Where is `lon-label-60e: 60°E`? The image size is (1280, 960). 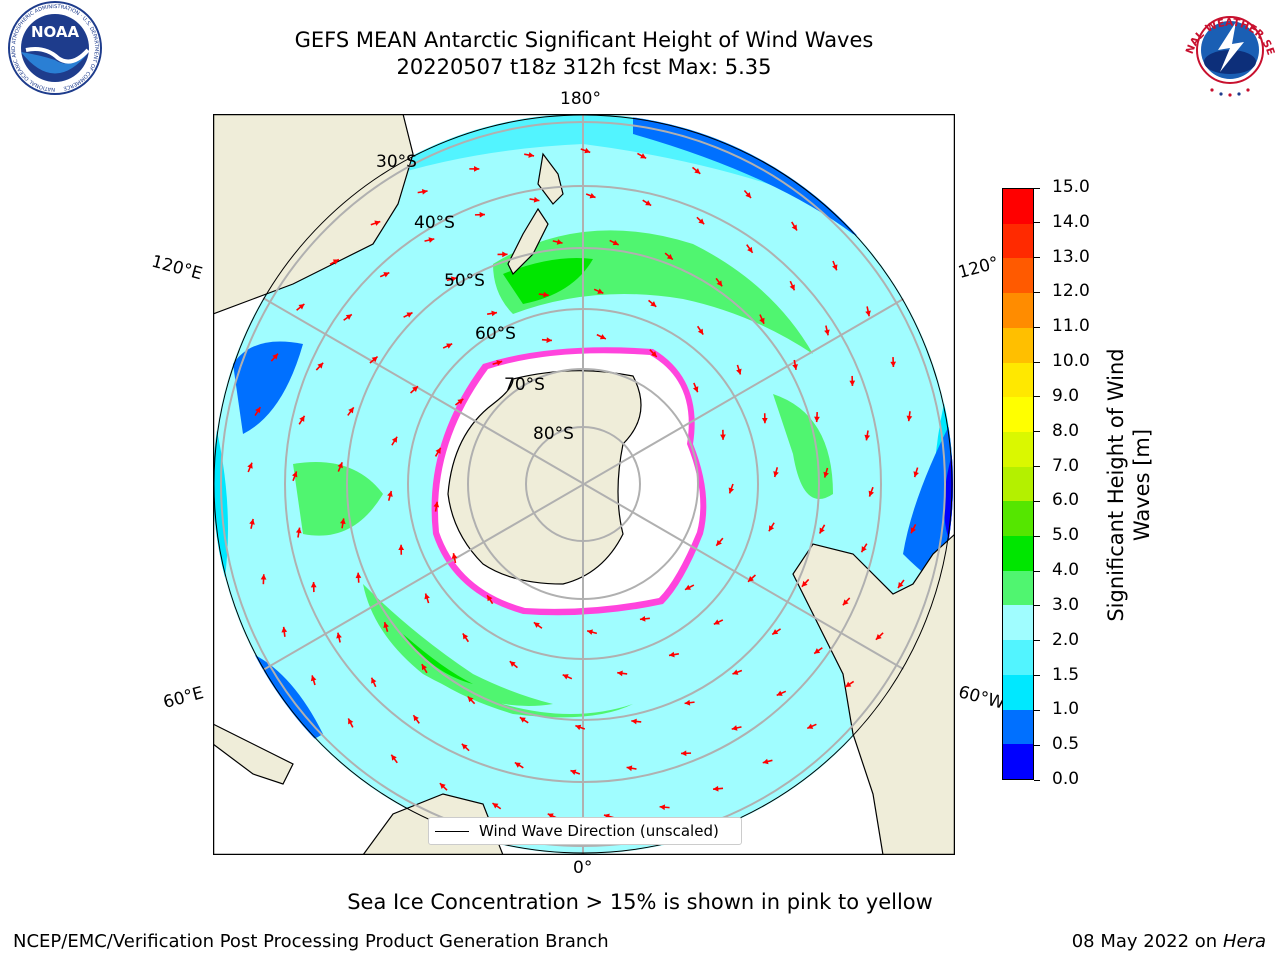 lon-label-60e: 60°E is located at coordinates (183, 698).